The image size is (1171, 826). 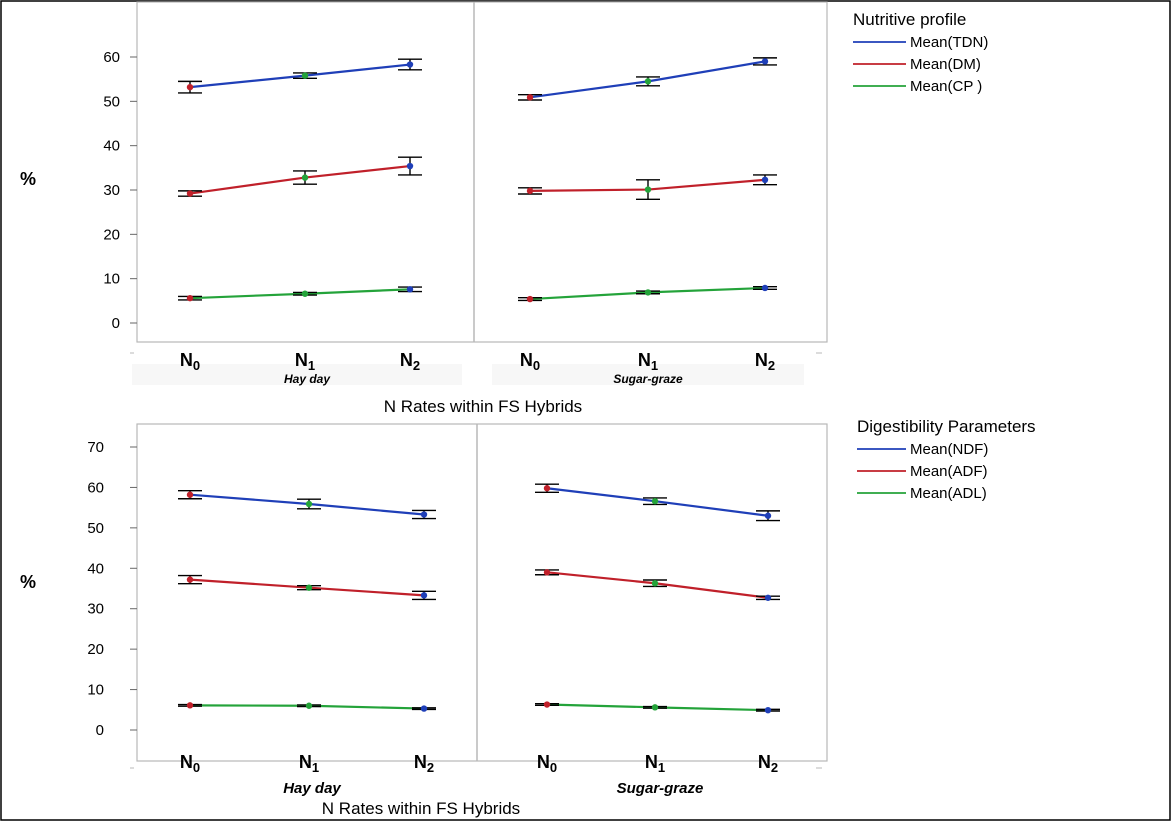 I want to click on series-meanndf, so click(x=479, y=502).